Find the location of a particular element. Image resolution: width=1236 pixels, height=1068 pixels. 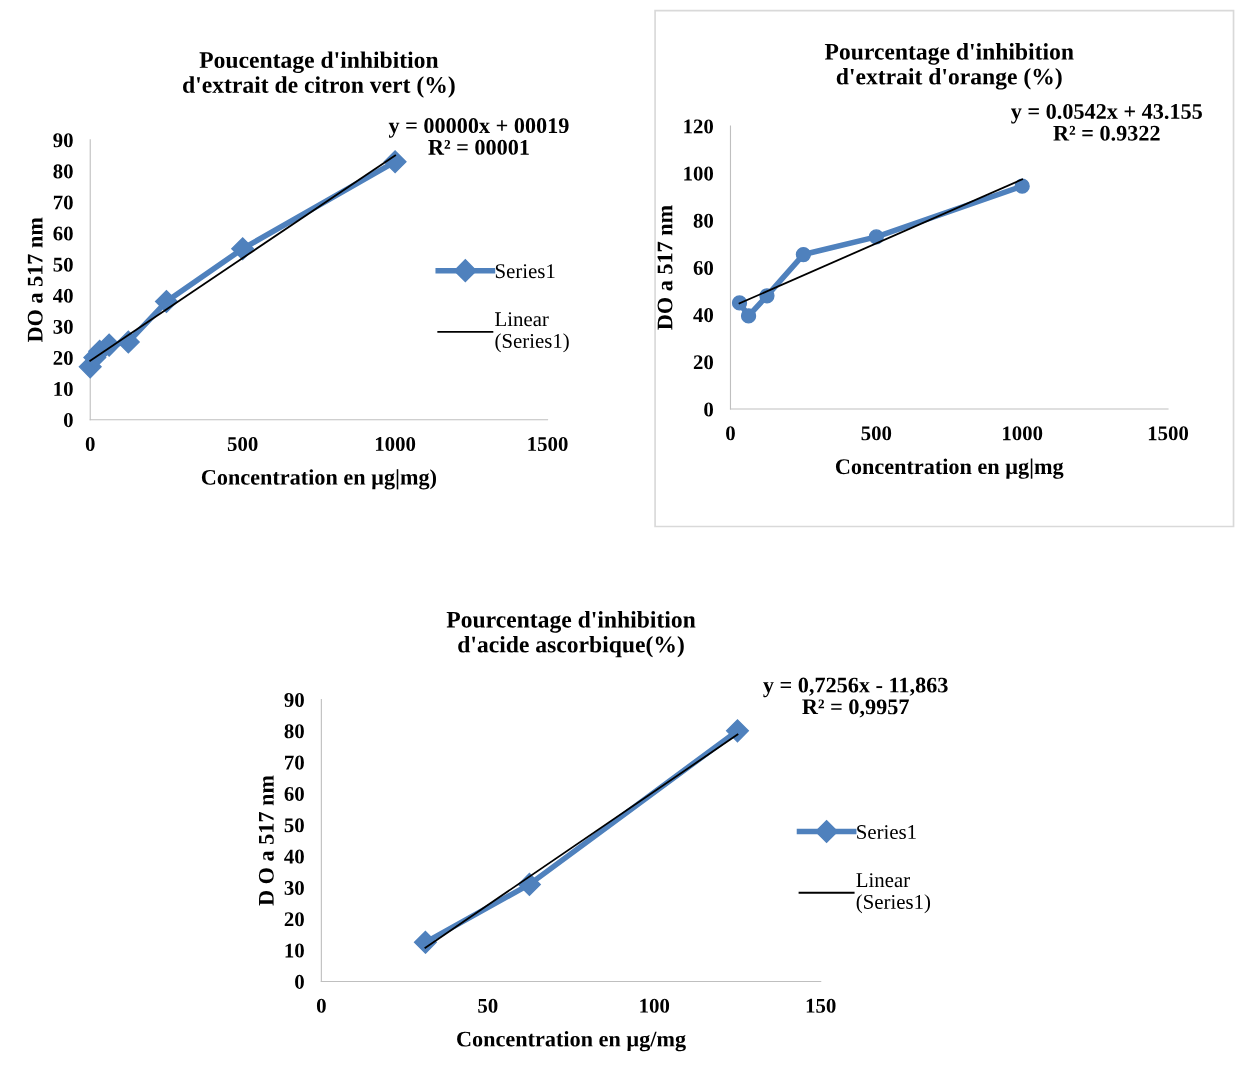

y-tick-label: 100 is located at coordinates (699, 173).